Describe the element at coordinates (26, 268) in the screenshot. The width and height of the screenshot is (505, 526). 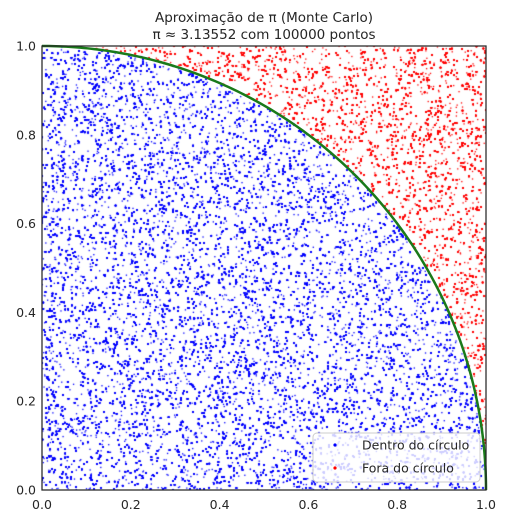
I see `y-axis: 0.0 0.2 0.4 0.6 0.8 1.0` at that location.